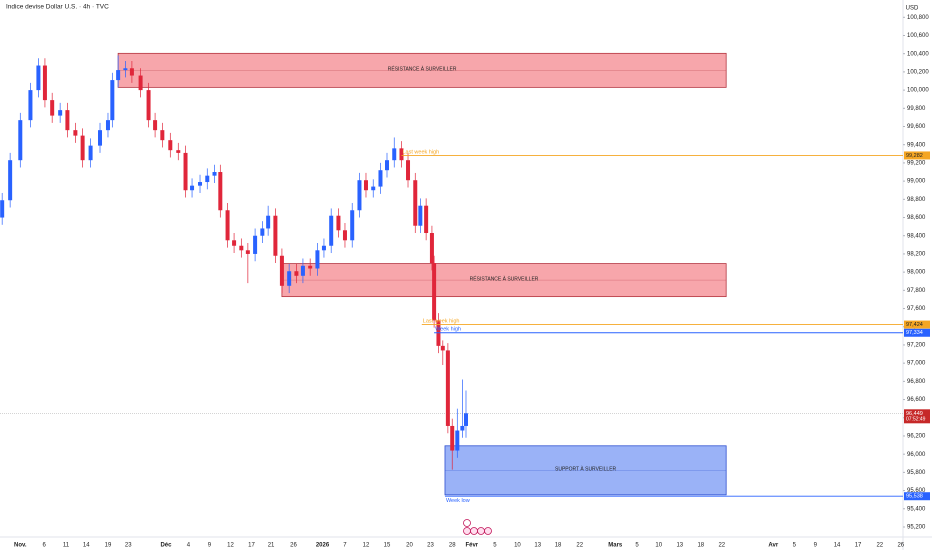 This screenshot has height=550, width=932. Describe the element at coordinates (914, 156) in the screenshot. I see `price-tag-label: 99,282` at that location.